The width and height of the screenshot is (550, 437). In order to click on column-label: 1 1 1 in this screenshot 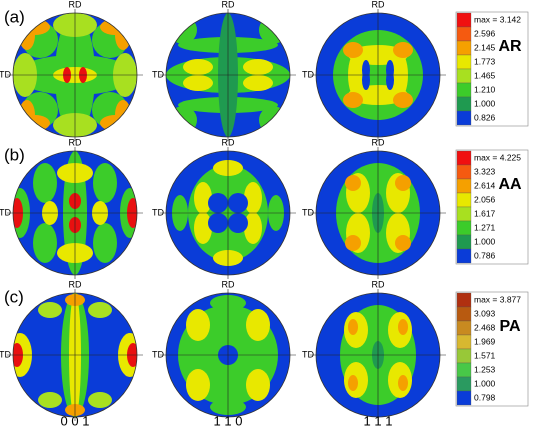, I will do `click(378, 420)`.